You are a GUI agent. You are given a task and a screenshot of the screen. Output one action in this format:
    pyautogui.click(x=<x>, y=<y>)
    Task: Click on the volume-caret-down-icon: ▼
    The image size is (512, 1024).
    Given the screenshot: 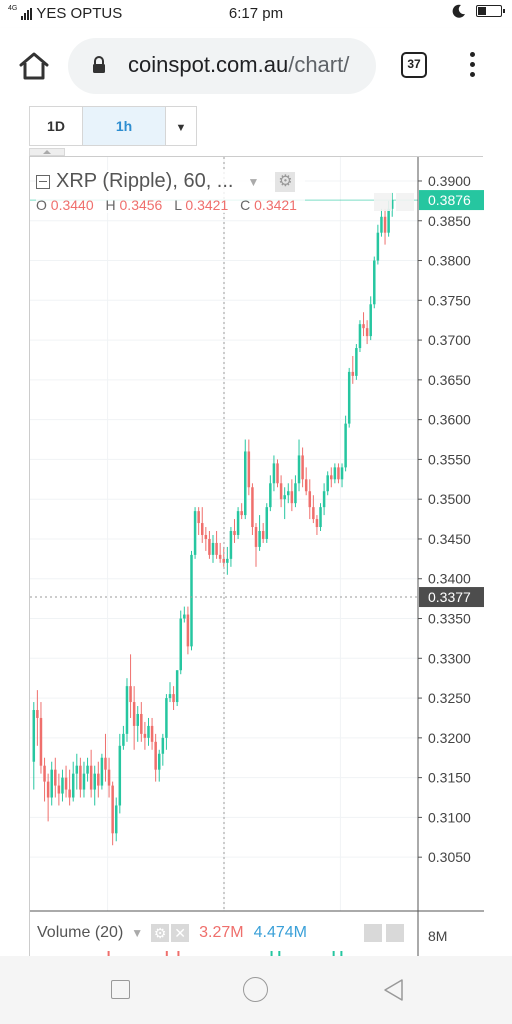 What is the action you would take?
    pyautogui.click(x=137, y=933)
    